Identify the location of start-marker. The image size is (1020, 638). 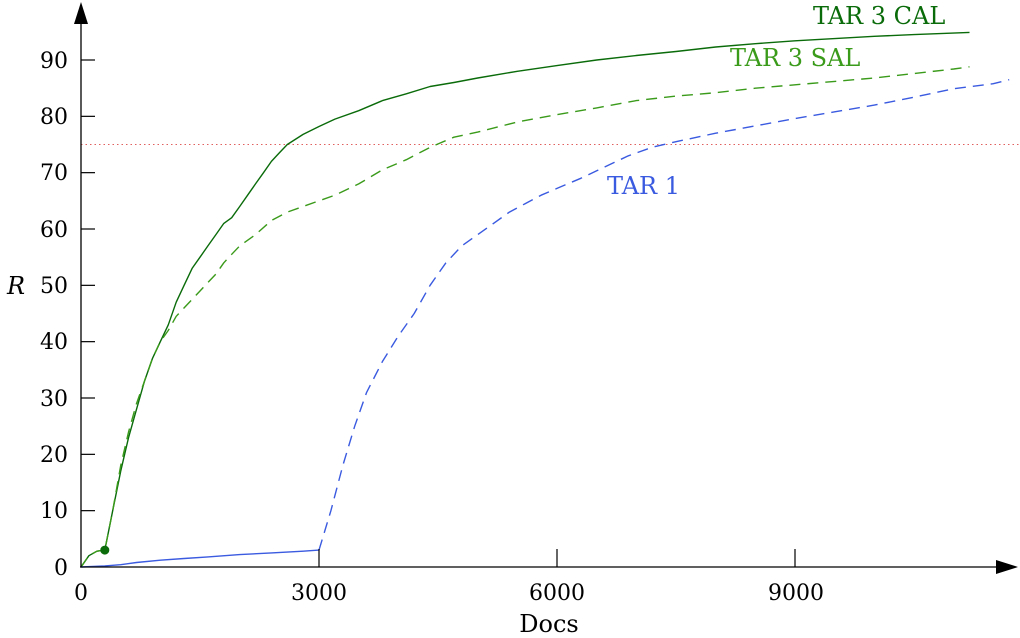
(104, 550).